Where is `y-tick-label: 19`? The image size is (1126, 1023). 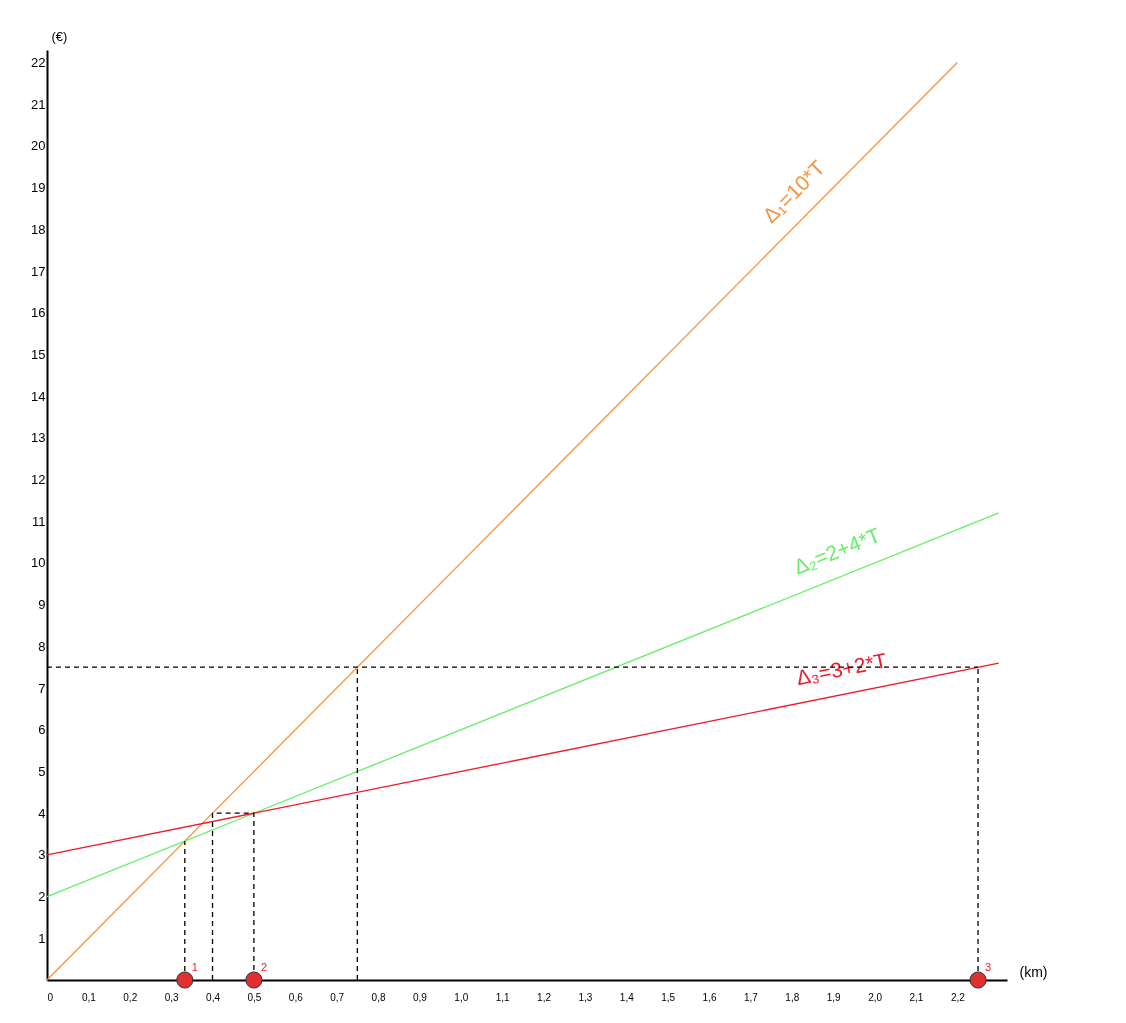
y-tick-label: 19 is located at coordinates (38, 188).